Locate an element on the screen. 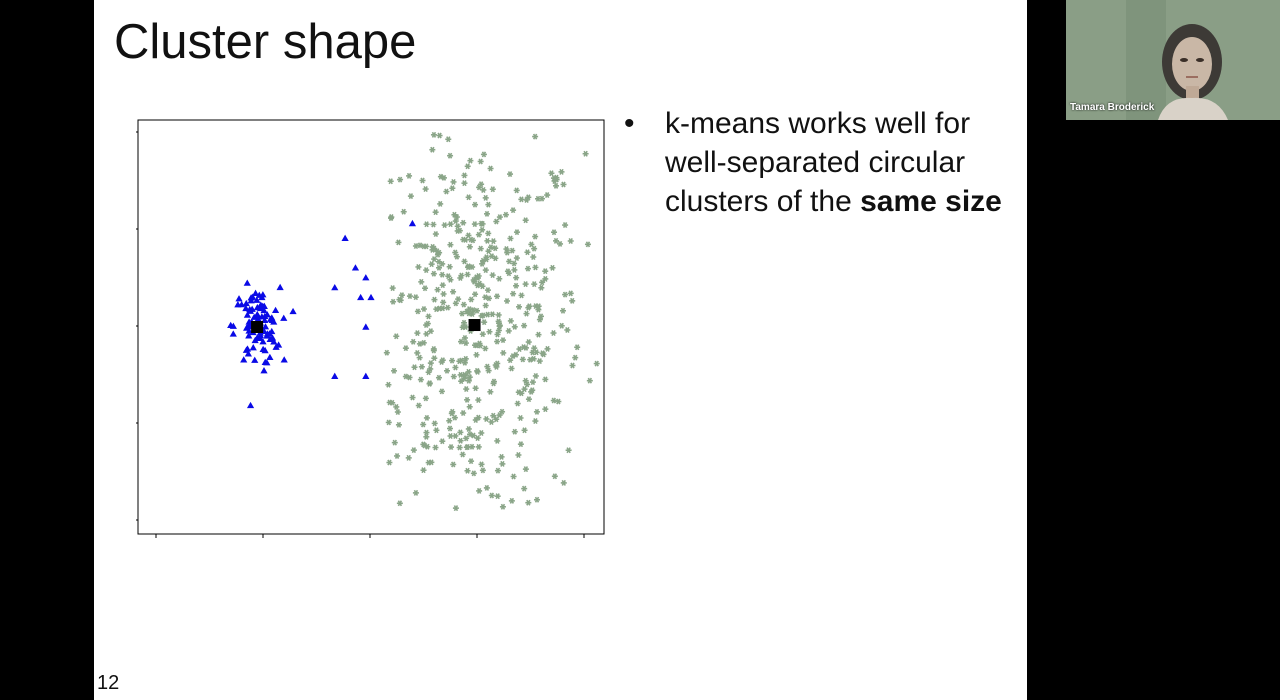 This screenshot has height=700, width=1280. bullet-text-bold: same size is located at coordinates (931, 201).